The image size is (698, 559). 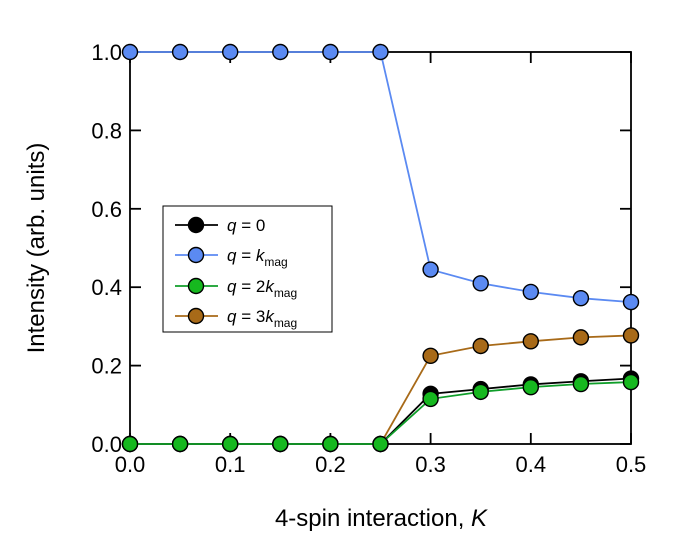 I want to click on x-tick-label-1: 0.1, so click(x=230, y=464).